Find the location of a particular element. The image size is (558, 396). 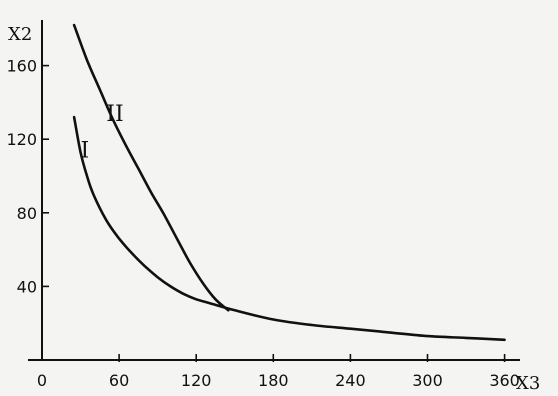

x-tick-label: 300 is located at coordinates (427, 380).